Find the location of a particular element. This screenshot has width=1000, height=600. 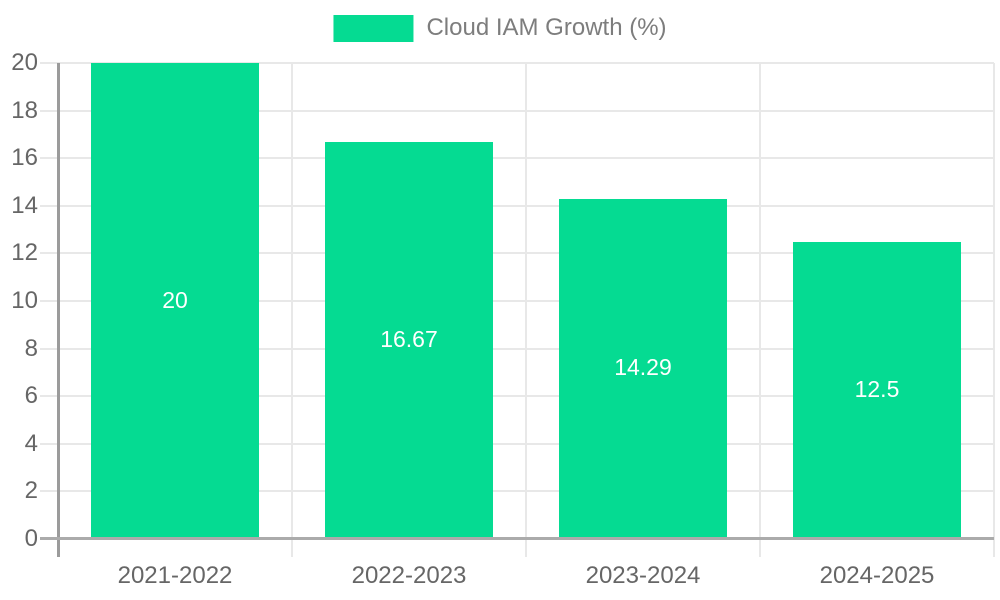

y-axis-tick-label: 18 is located at coordinates (24, 110).